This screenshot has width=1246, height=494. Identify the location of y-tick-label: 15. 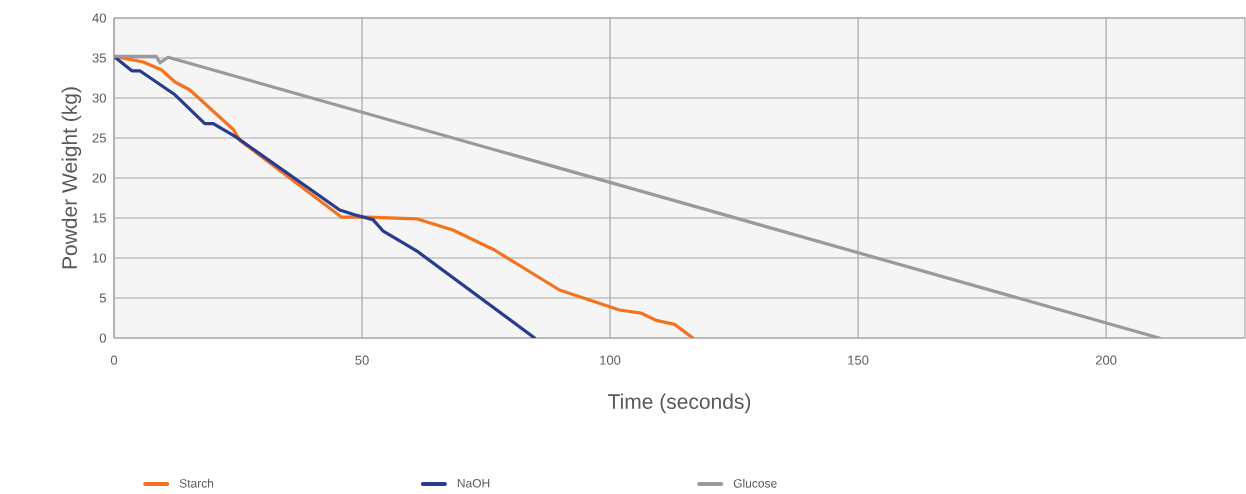
(99, 218).